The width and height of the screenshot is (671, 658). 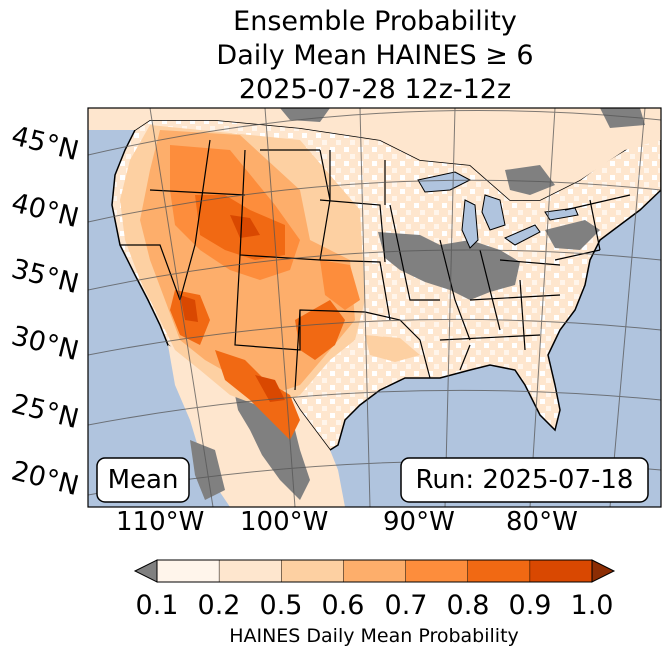 I want to click on mean-label: Mean, so click(x=143, y=480).